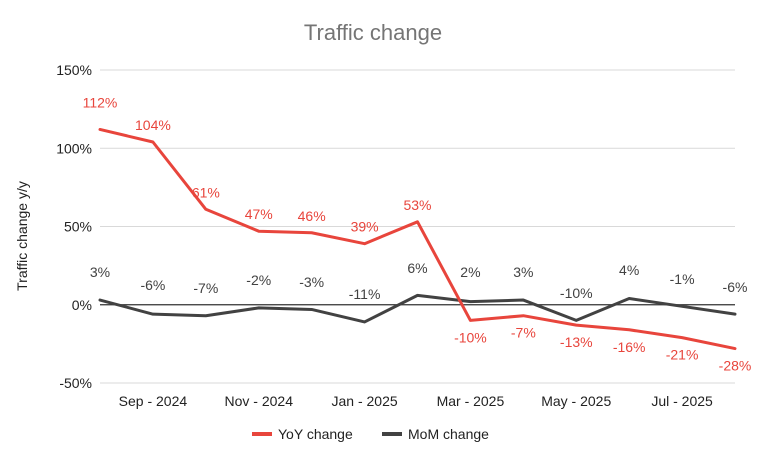 Image resolution: width=781 pixels, height=469 pixels. Describe the element at coordinates (82, 305) in the screenshot. I see `y-tick-label: 0%` at that location.